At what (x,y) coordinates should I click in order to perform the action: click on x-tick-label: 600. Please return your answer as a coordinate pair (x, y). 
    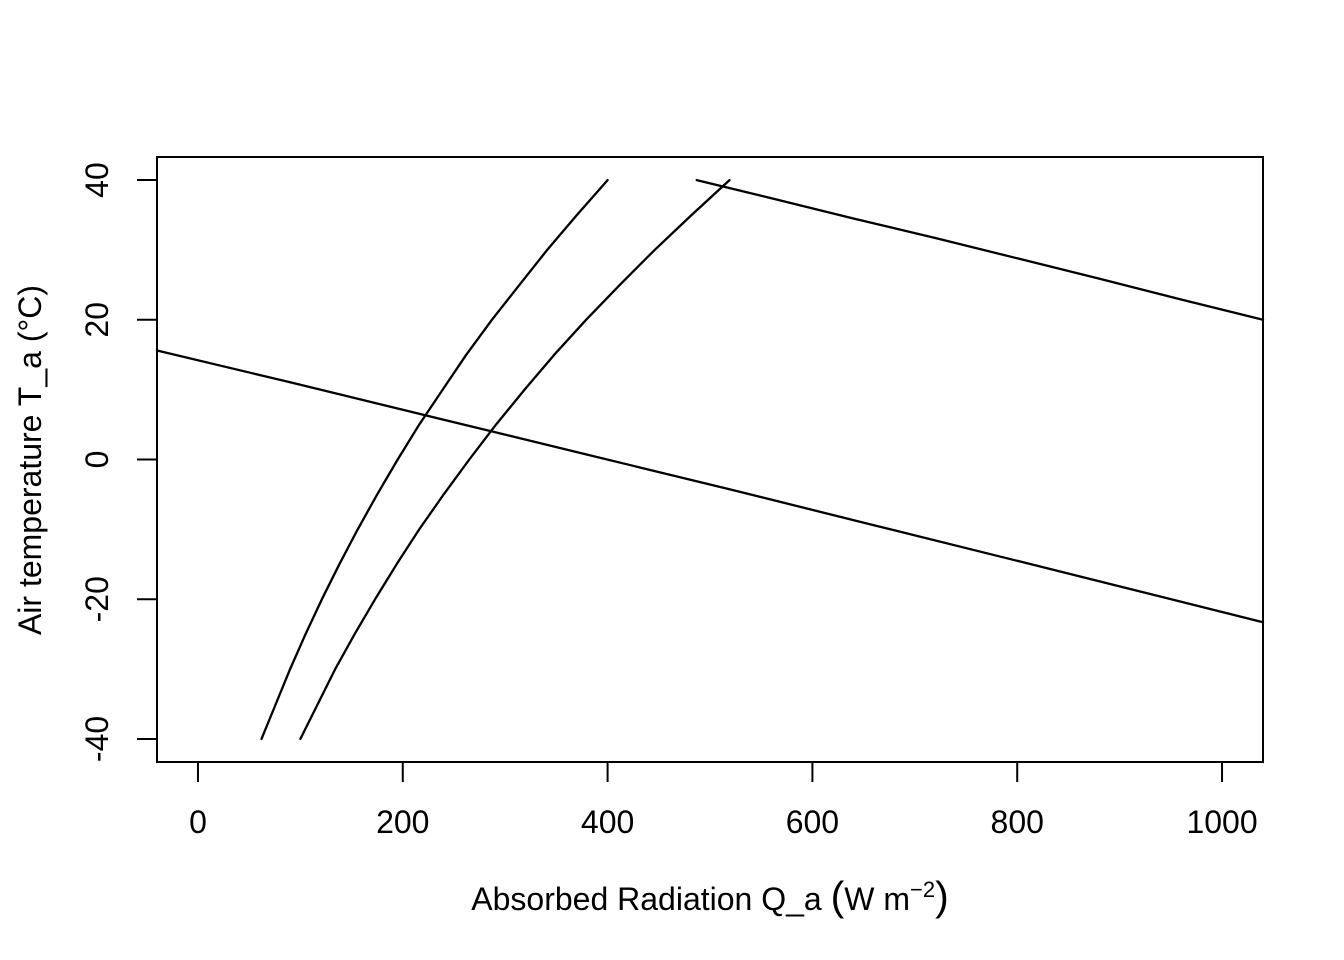
    Looking at the image, I should click on (812, 822).